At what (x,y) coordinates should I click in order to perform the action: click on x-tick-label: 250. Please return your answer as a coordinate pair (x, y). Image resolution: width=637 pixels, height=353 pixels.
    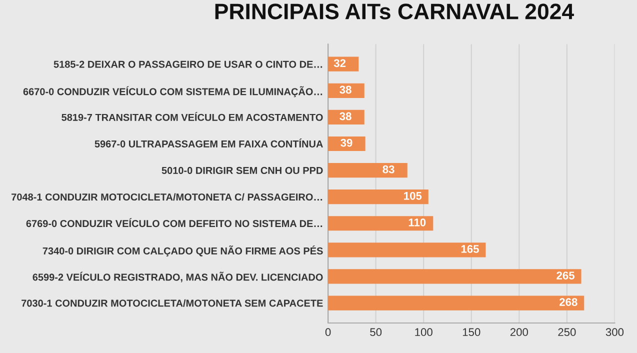
    Looking at the image, I should click on (567, 332).